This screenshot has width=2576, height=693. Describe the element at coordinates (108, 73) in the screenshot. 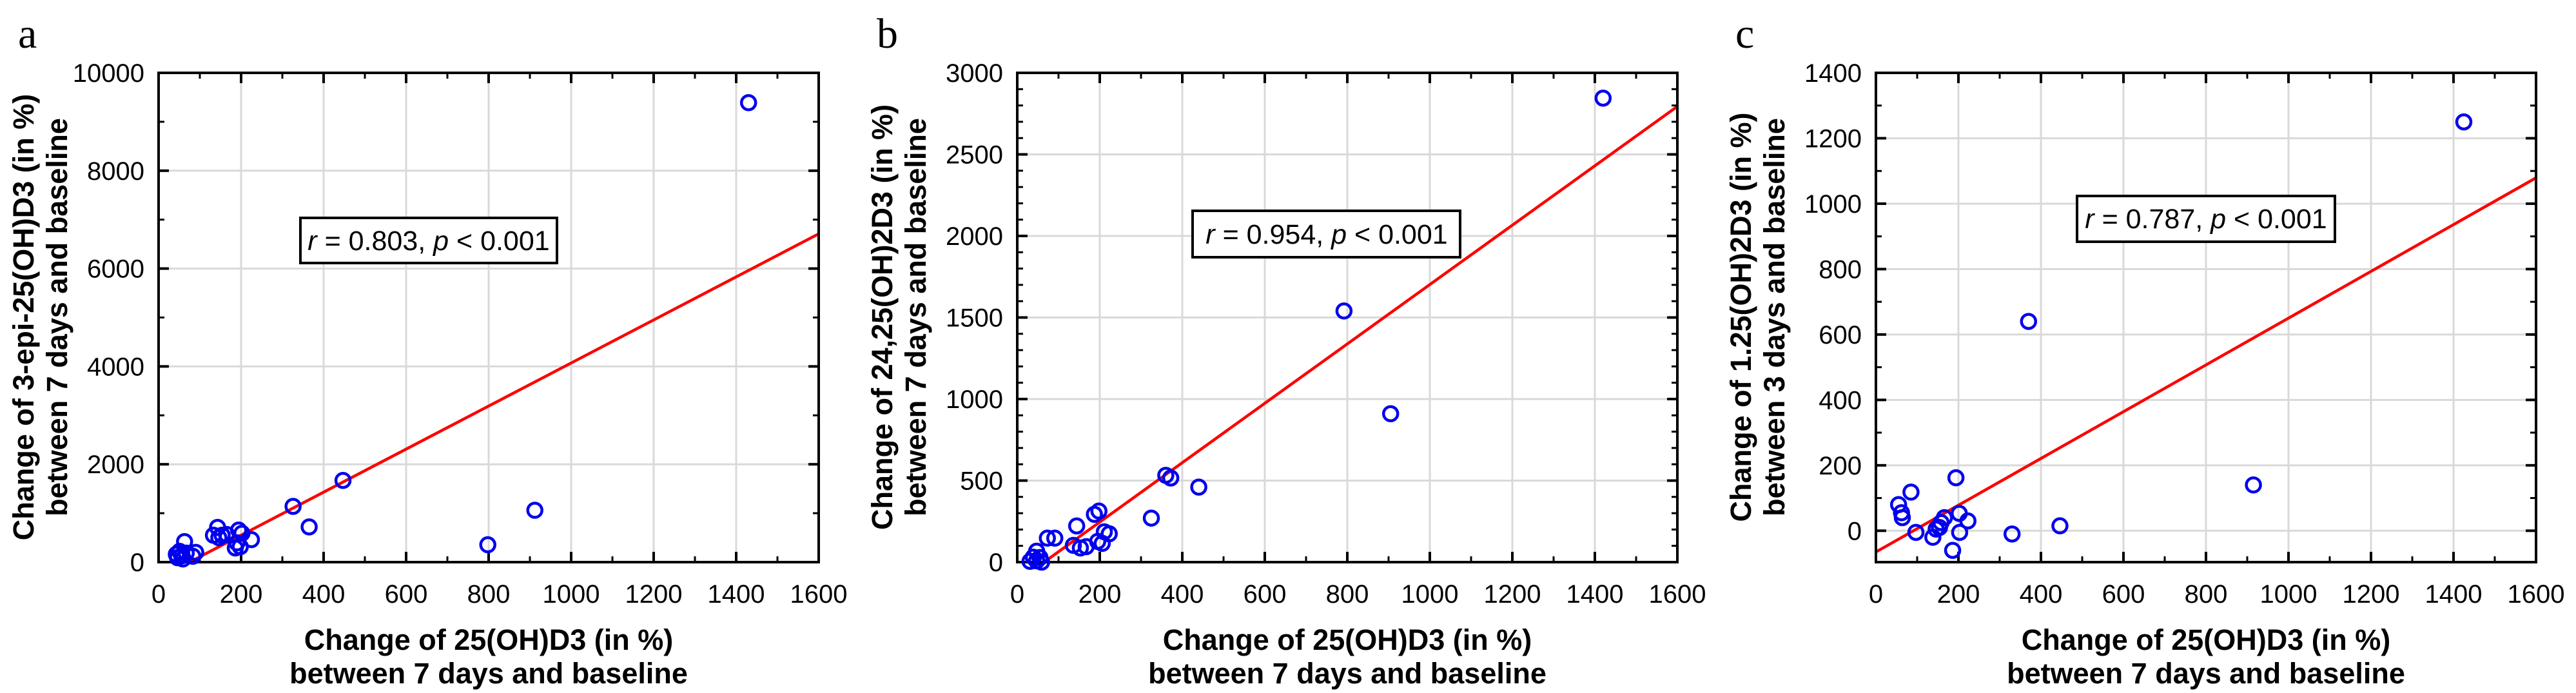

I see `y-tick-label: 10000` at that location.